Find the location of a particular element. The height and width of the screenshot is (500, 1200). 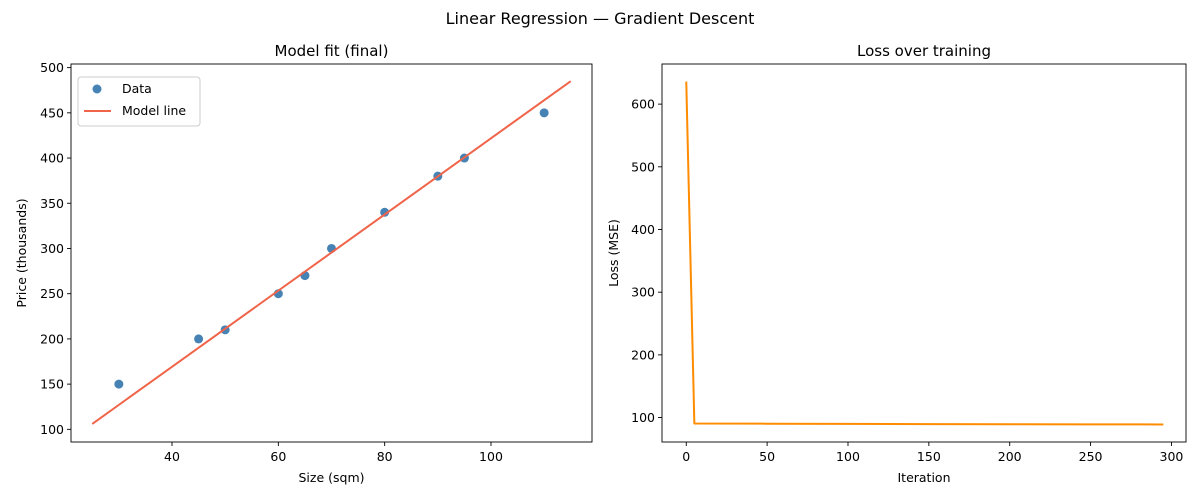

x-tick-label: 40 is located at coordinates (172, 456).